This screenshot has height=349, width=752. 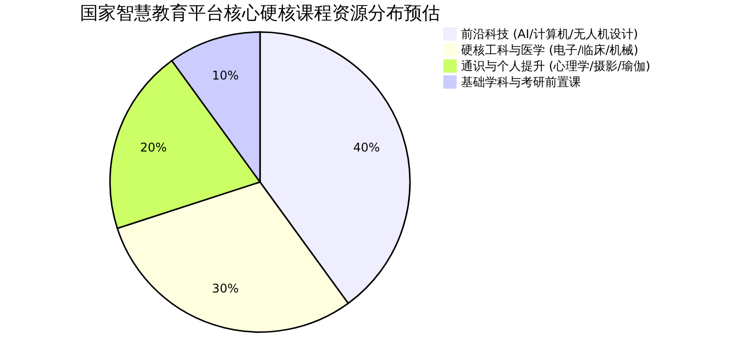 I want to click on data-label: 30%, so click(x=225, y=289).